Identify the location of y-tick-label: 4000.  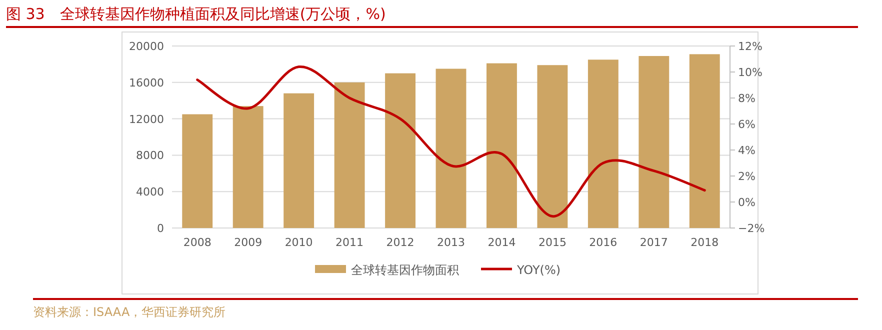
(150, 192).